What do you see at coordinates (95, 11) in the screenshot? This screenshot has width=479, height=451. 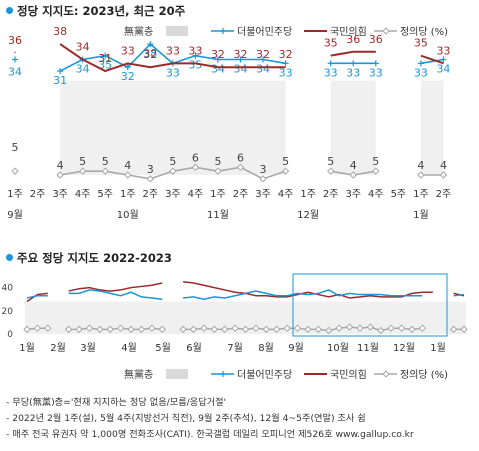 I see `chart1-title: 정당 지지도: 2023년, 최근 20주` at bounding box center [95, 11].